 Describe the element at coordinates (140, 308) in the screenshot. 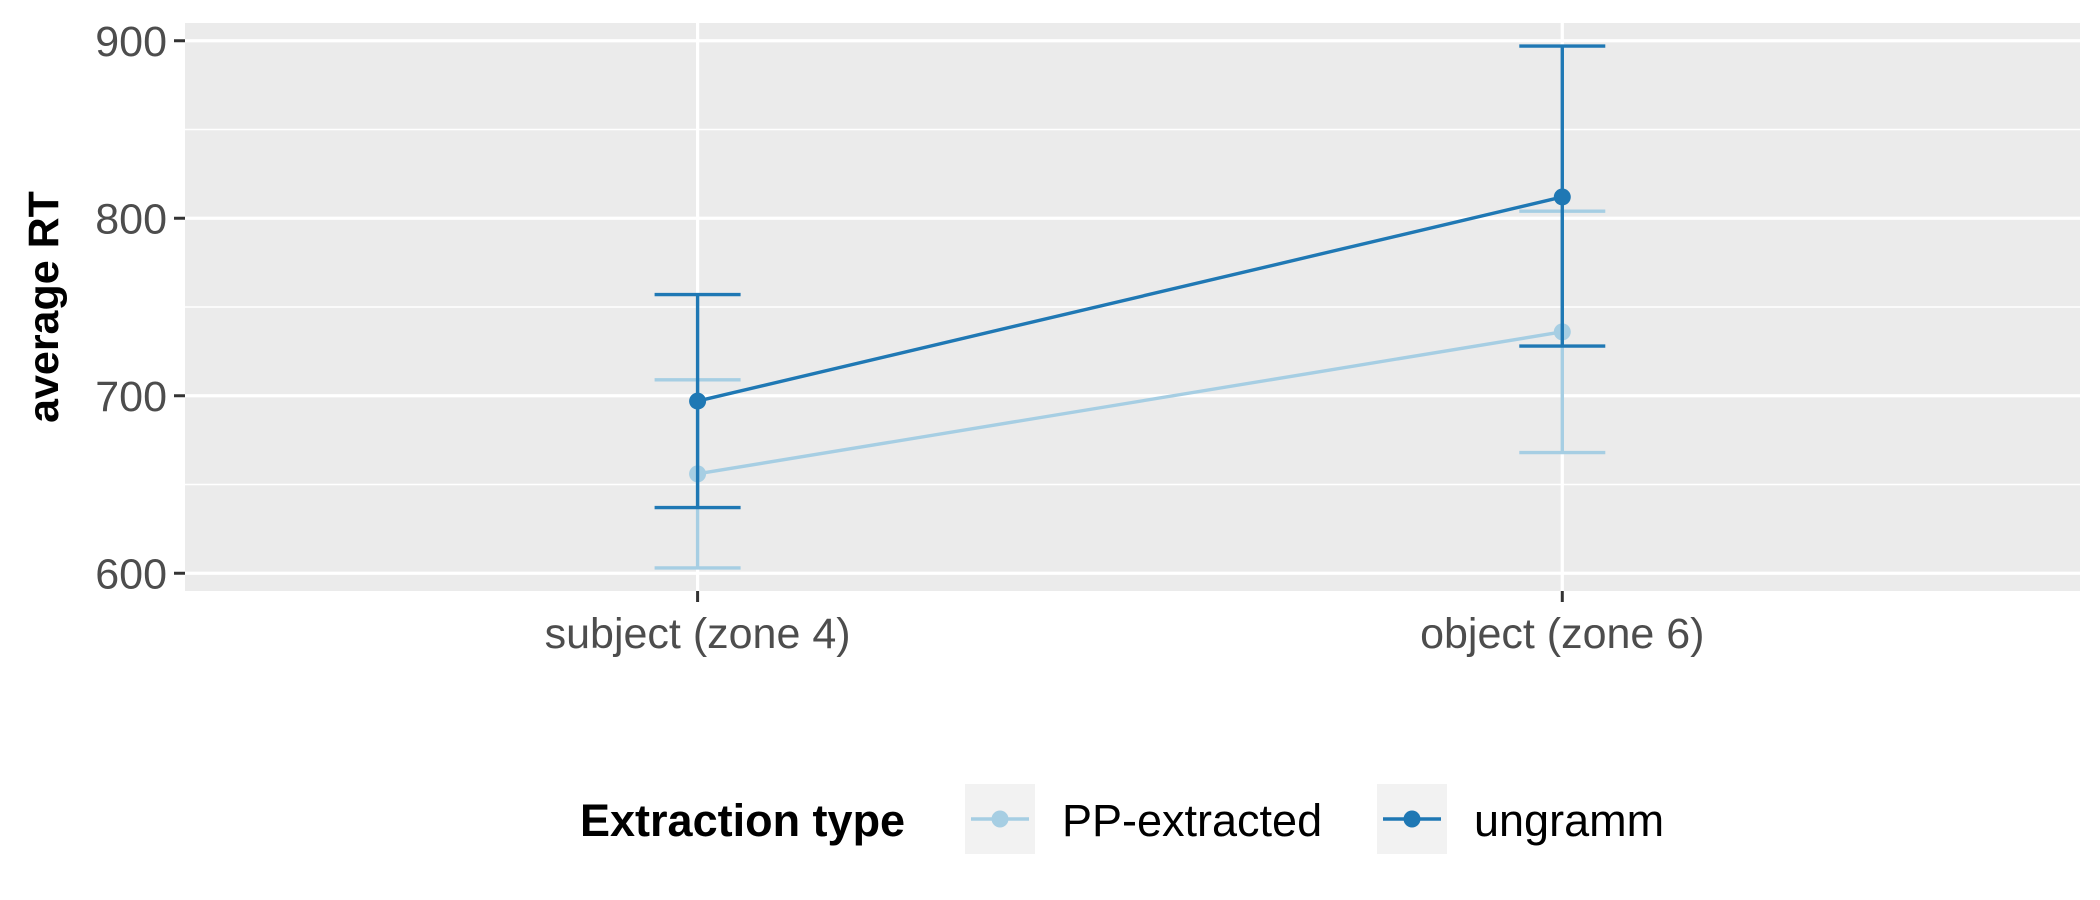

I see `y-axis: 600 700 800 900` at that location.